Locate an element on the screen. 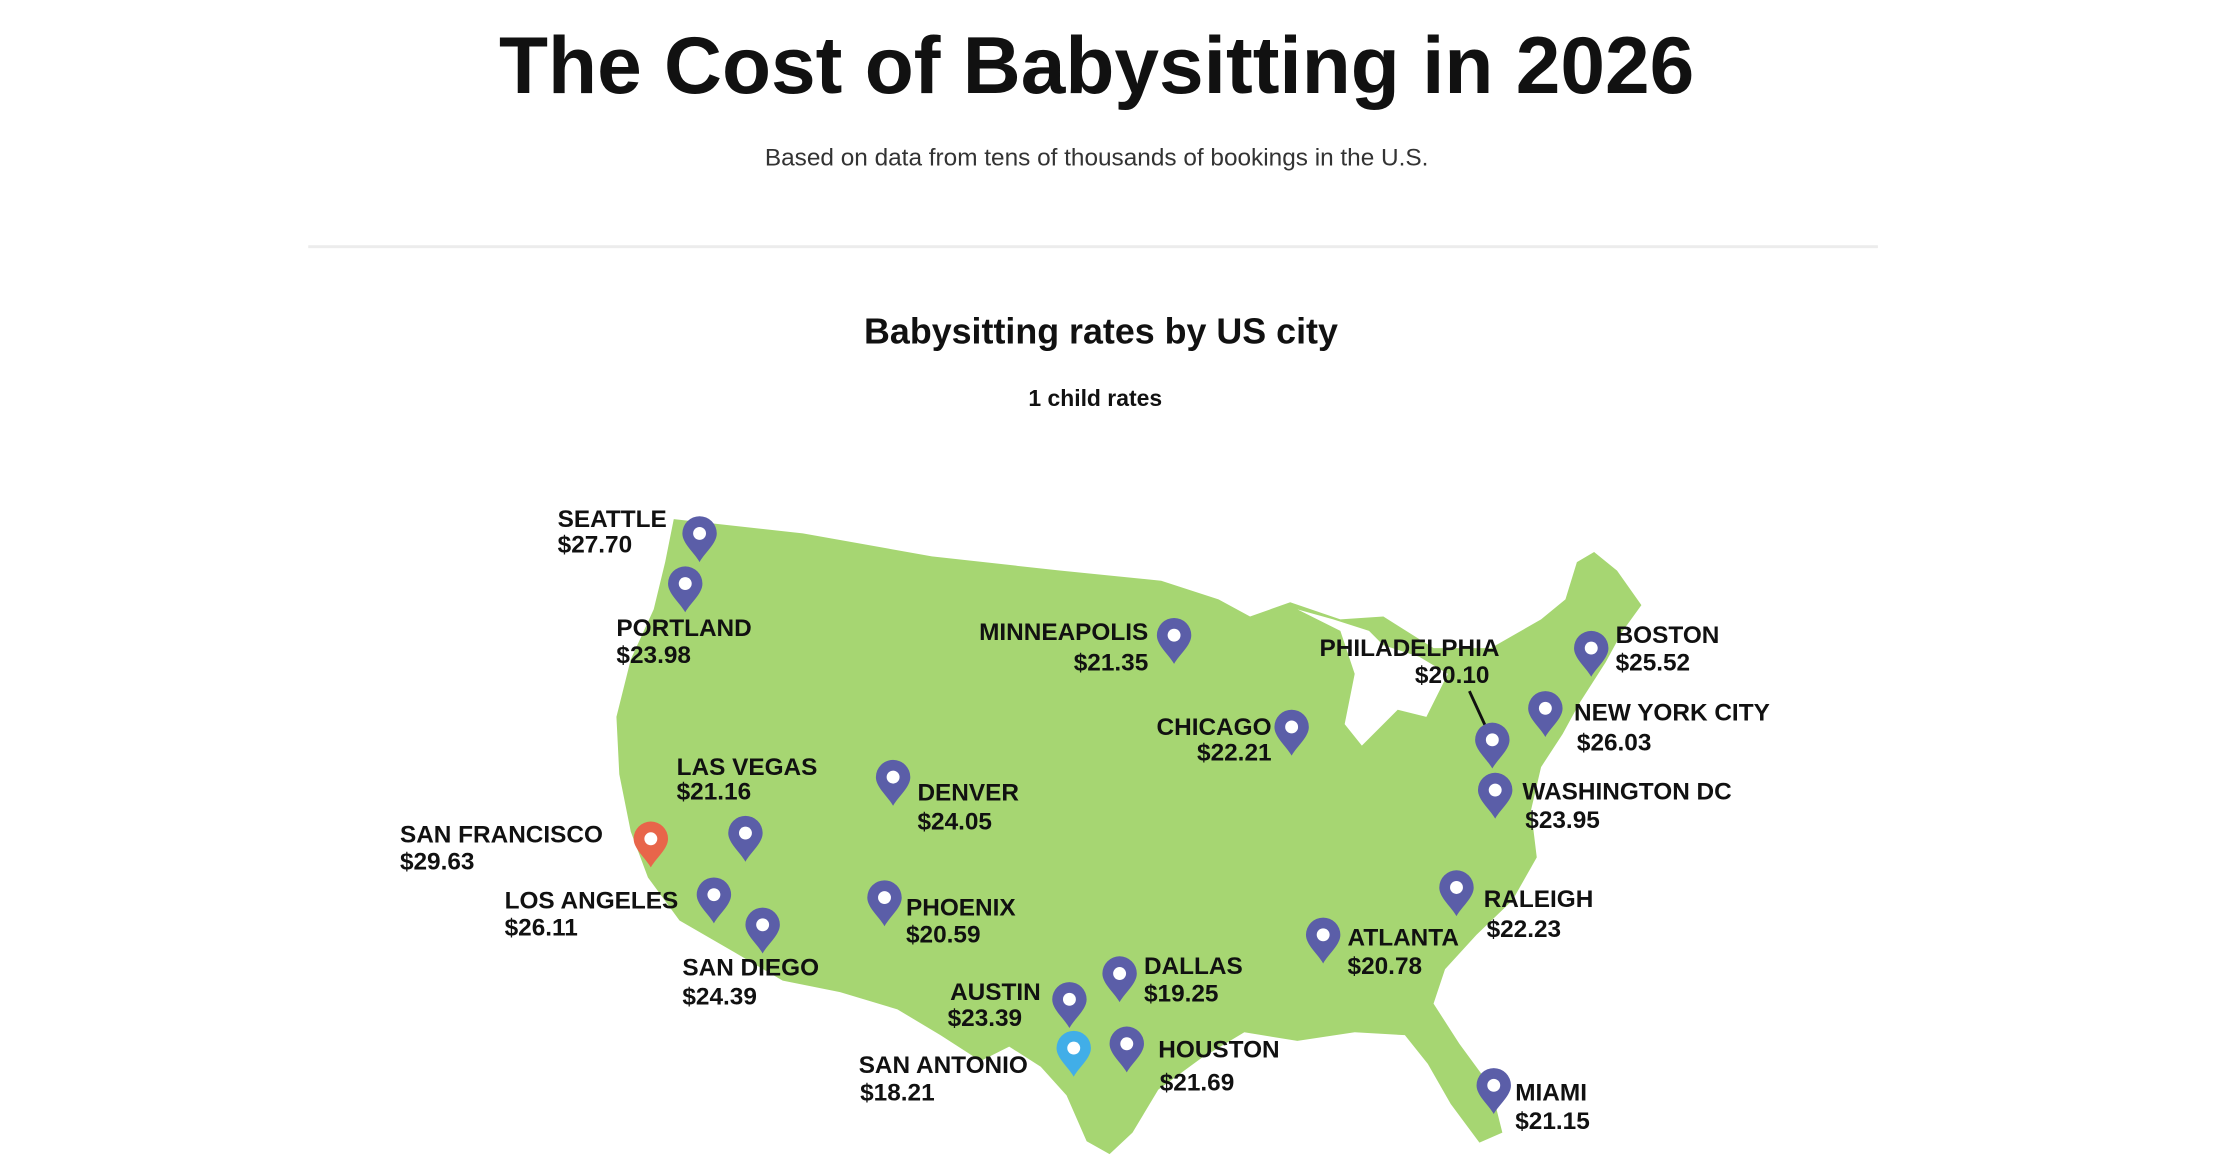  city-rate: $26.11 is located at coordinates (541, 928).